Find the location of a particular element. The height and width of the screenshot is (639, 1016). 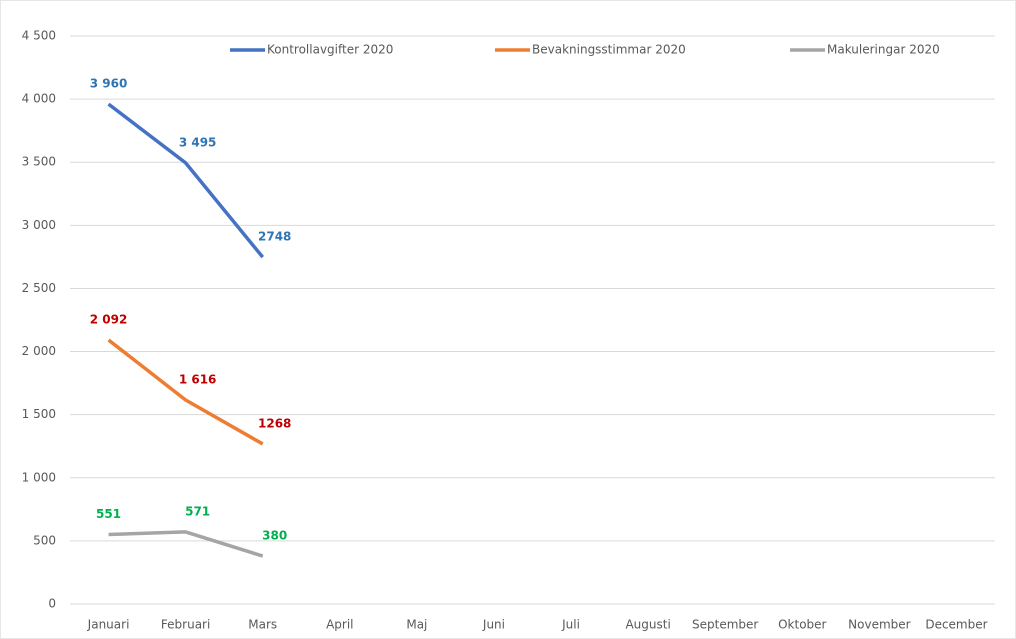

x-tick-label: November is located at coordinates (879, 625).